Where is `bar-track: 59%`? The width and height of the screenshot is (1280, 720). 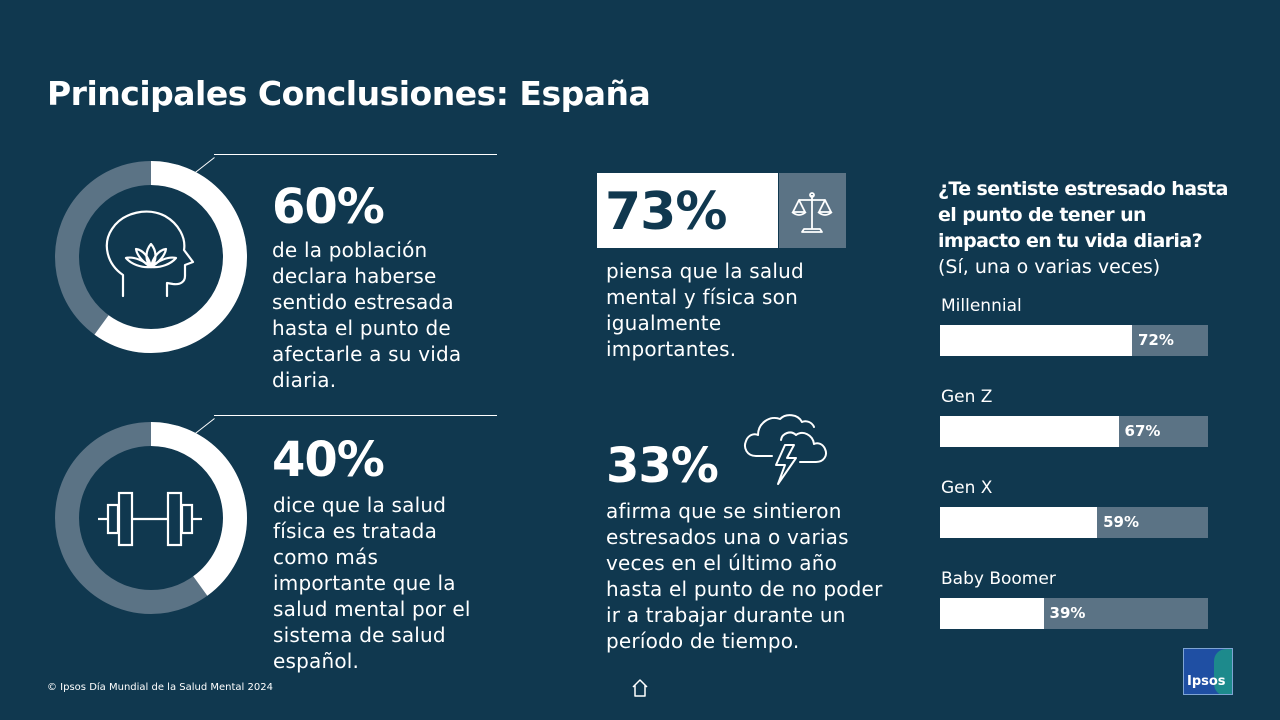
bar-track: 59% is located at coordinates (1074, 522).